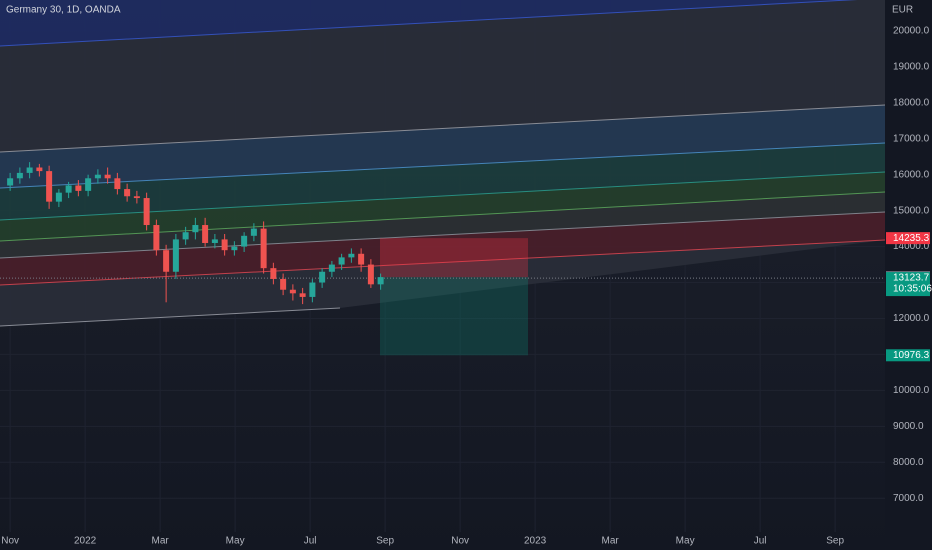  Describe the element at coordinates (63, 10) in the screenshot. I see `chart-title: Germany 30, 1D, OANDA` at that location.